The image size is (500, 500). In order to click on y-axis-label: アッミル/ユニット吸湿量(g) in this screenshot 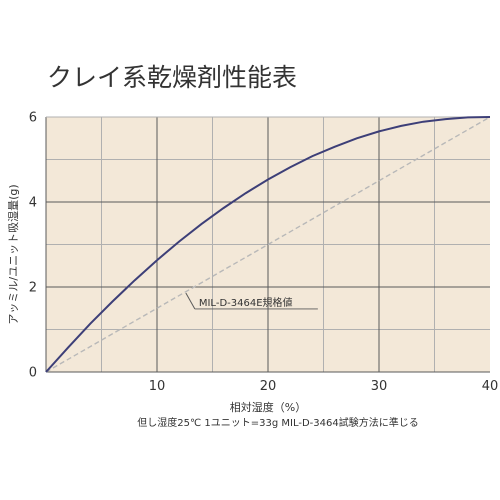, I will do `click(13, 254)`.